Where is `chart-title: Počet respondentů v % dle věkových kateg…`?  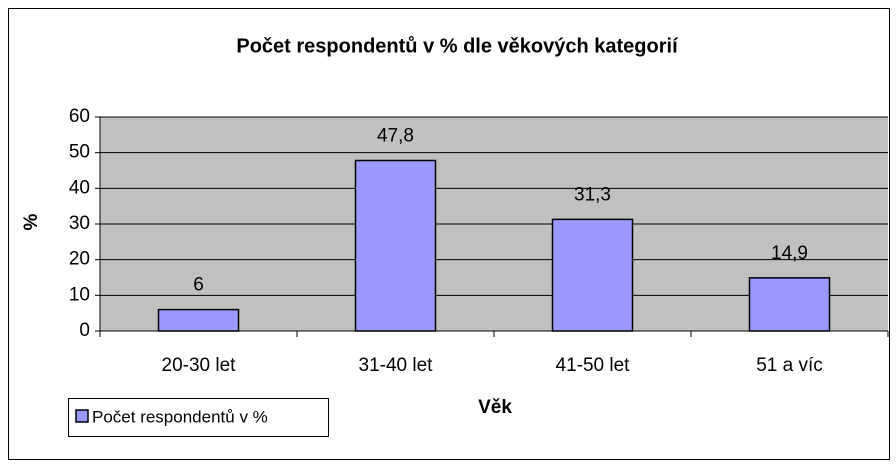 chart-title: Počet respondentů v % dle věkových kateg… is located at coordinates (457, 46).